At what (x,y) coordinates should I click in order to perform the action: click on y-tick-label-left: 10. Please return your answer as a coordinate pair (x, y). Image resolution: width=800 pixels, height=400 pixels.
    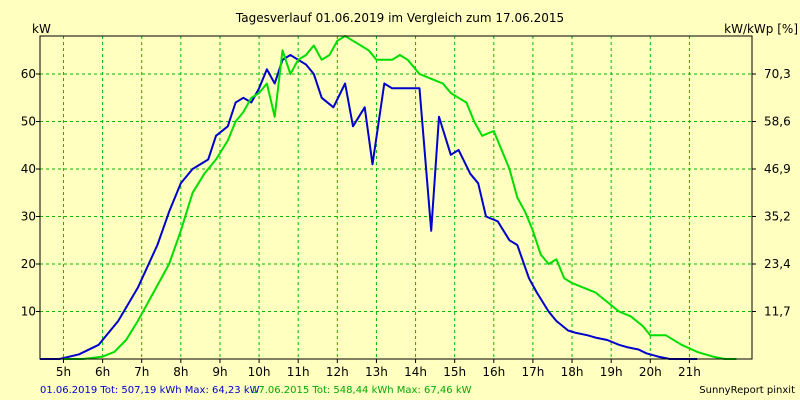
    Looking at the image, I should click on (28, 312).